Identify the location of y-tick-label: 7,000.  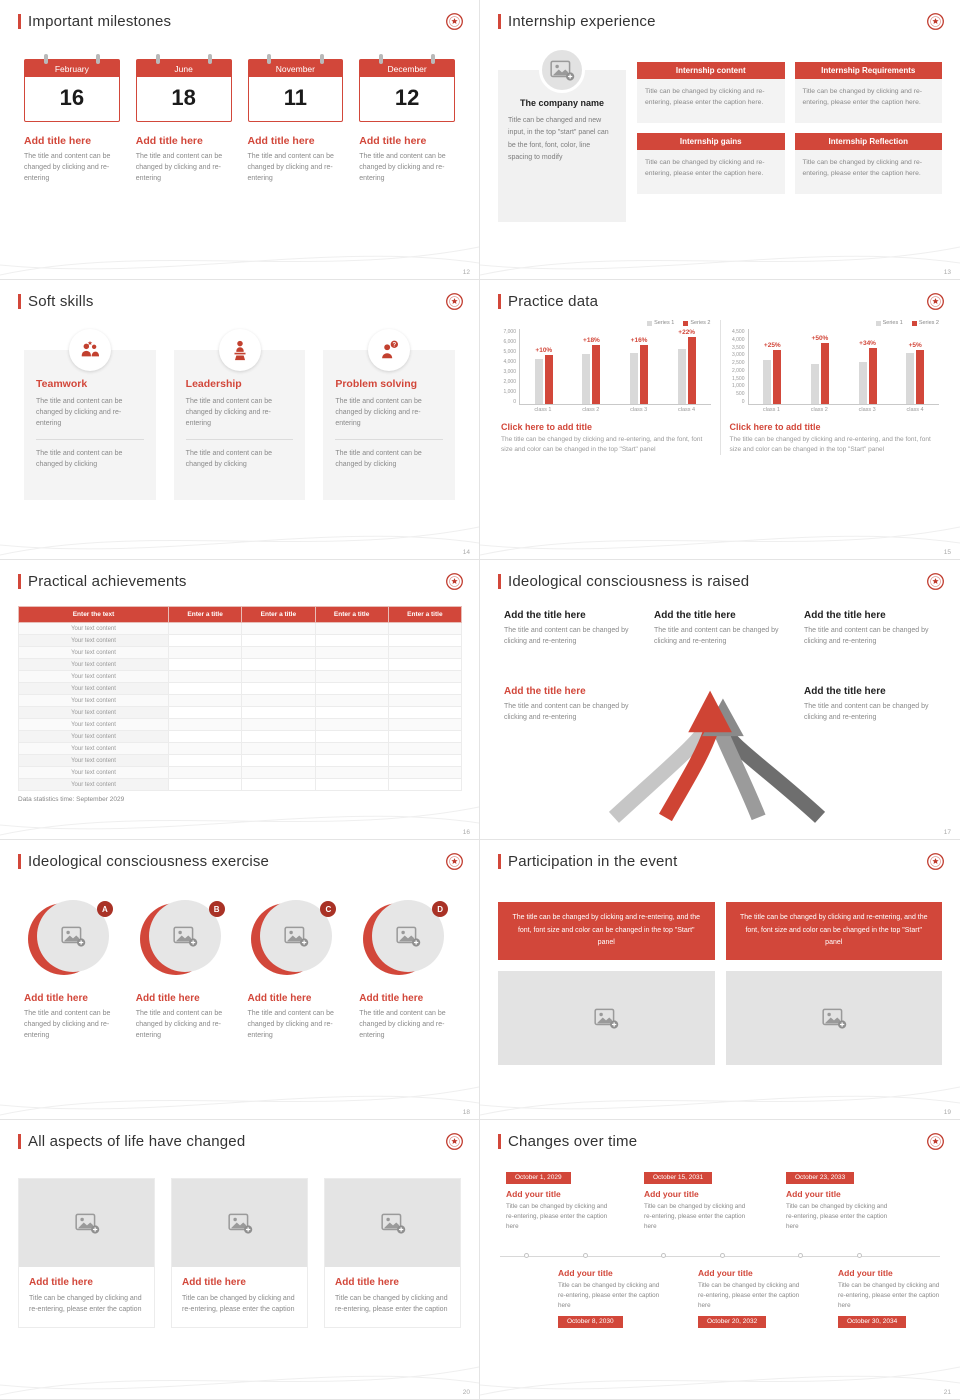
(509, 332).